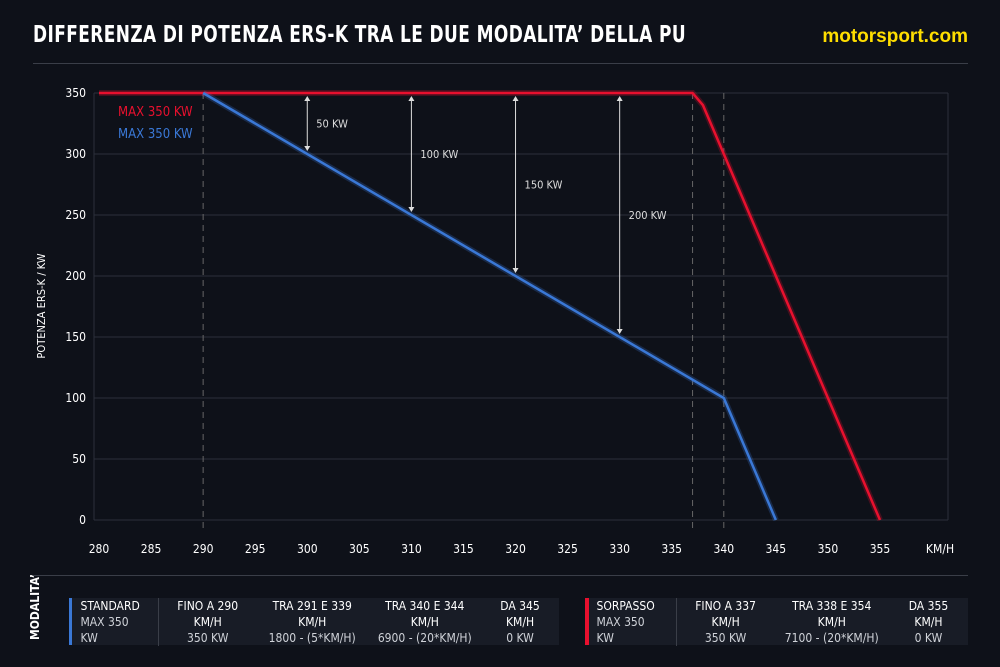 The image size is (1000, 667). I want to click on x-tick-label: 300, so click(307, 549).